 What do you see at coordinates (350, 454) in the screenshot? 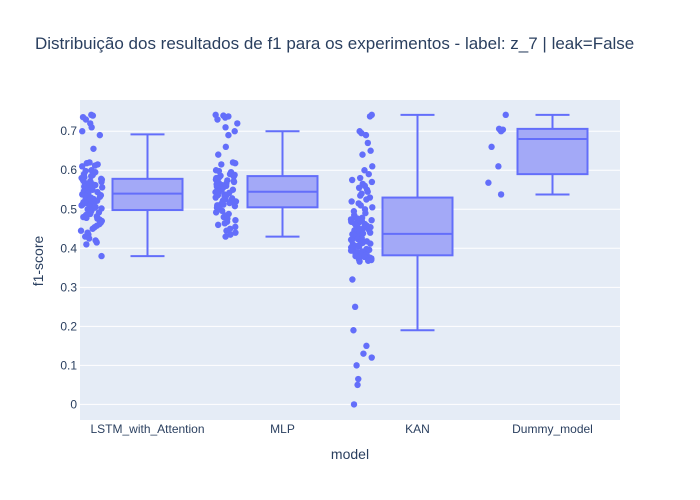
I see `x-axis-label: model` at bounding box center [350, 454].